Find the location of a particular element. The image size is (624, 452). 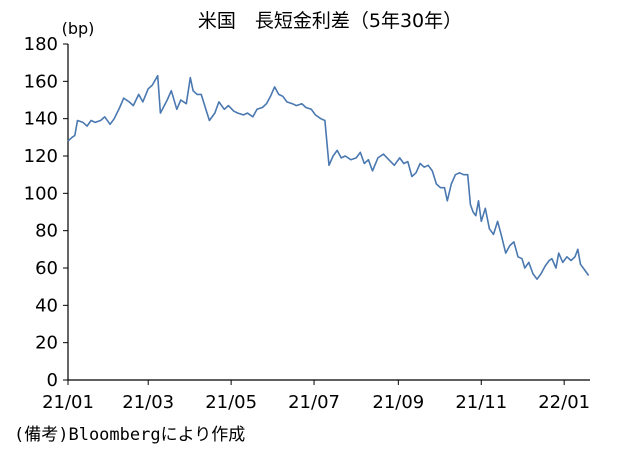

y-tick-label: 100 is located at coordinates (41, 193).